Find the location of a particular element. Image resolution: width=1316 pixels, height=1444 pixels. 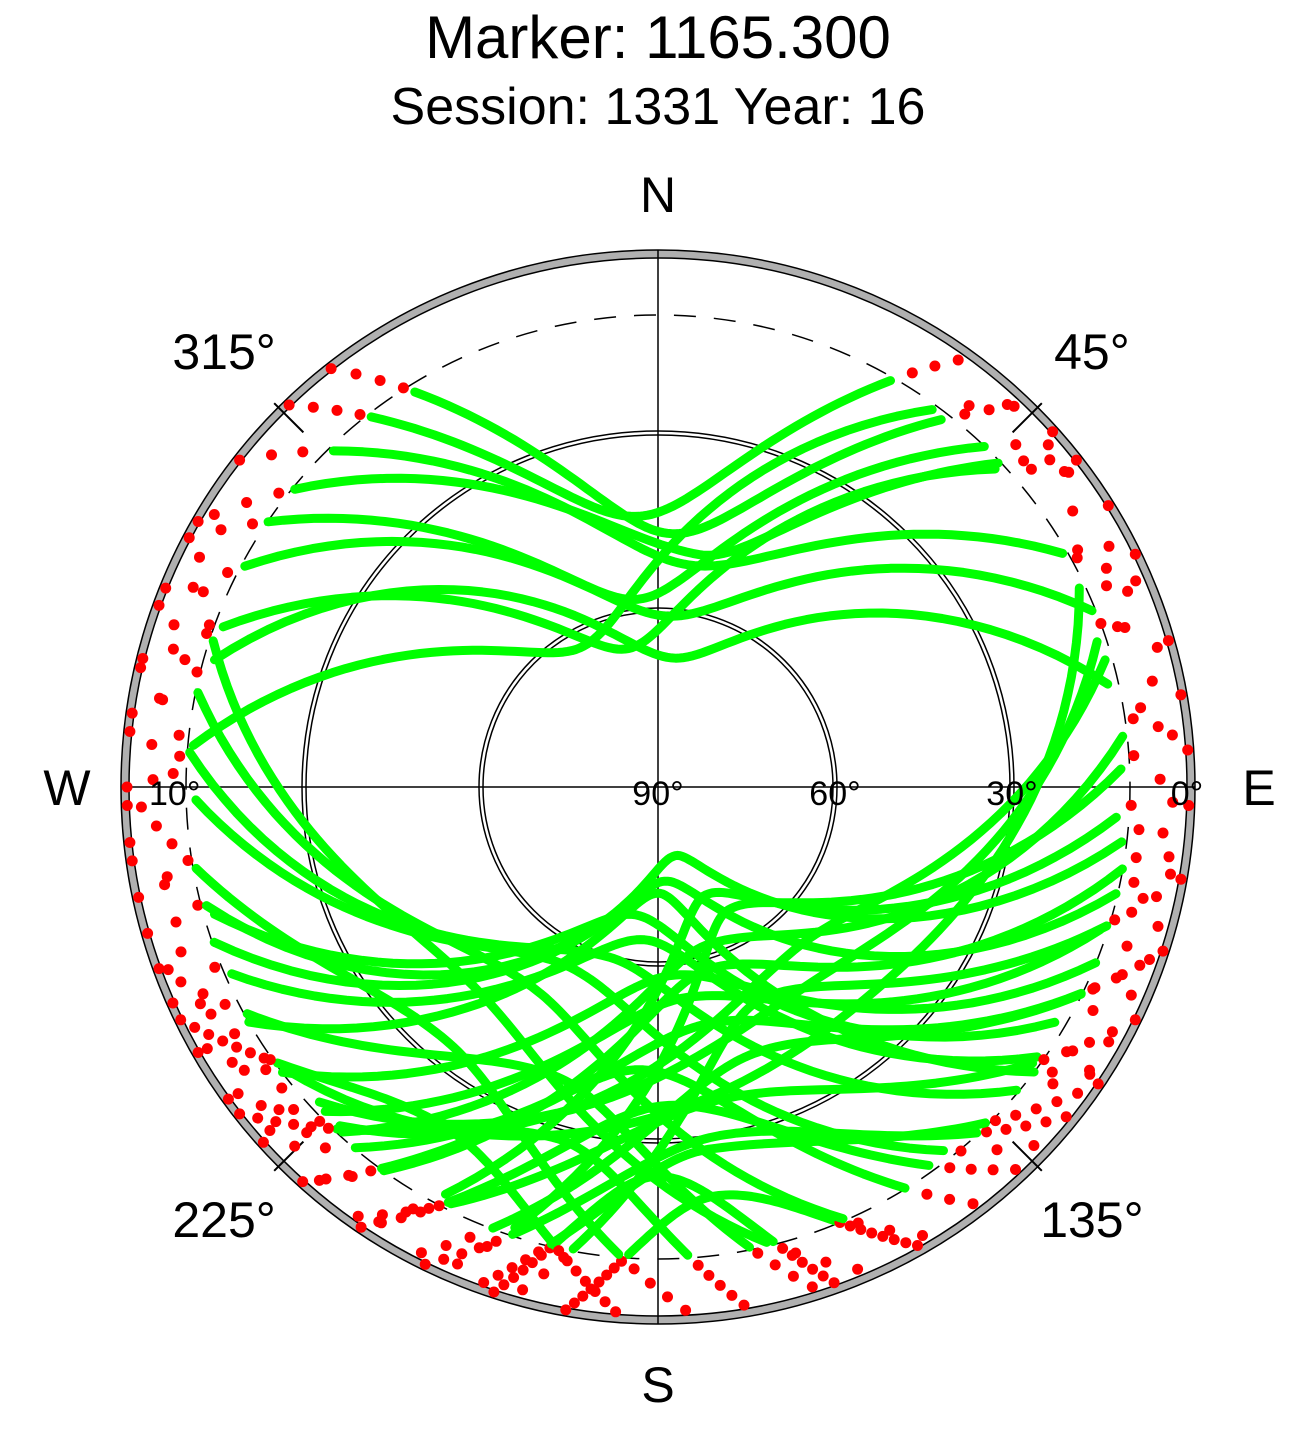

track-5-low-point is located at coordinates (193, 587).